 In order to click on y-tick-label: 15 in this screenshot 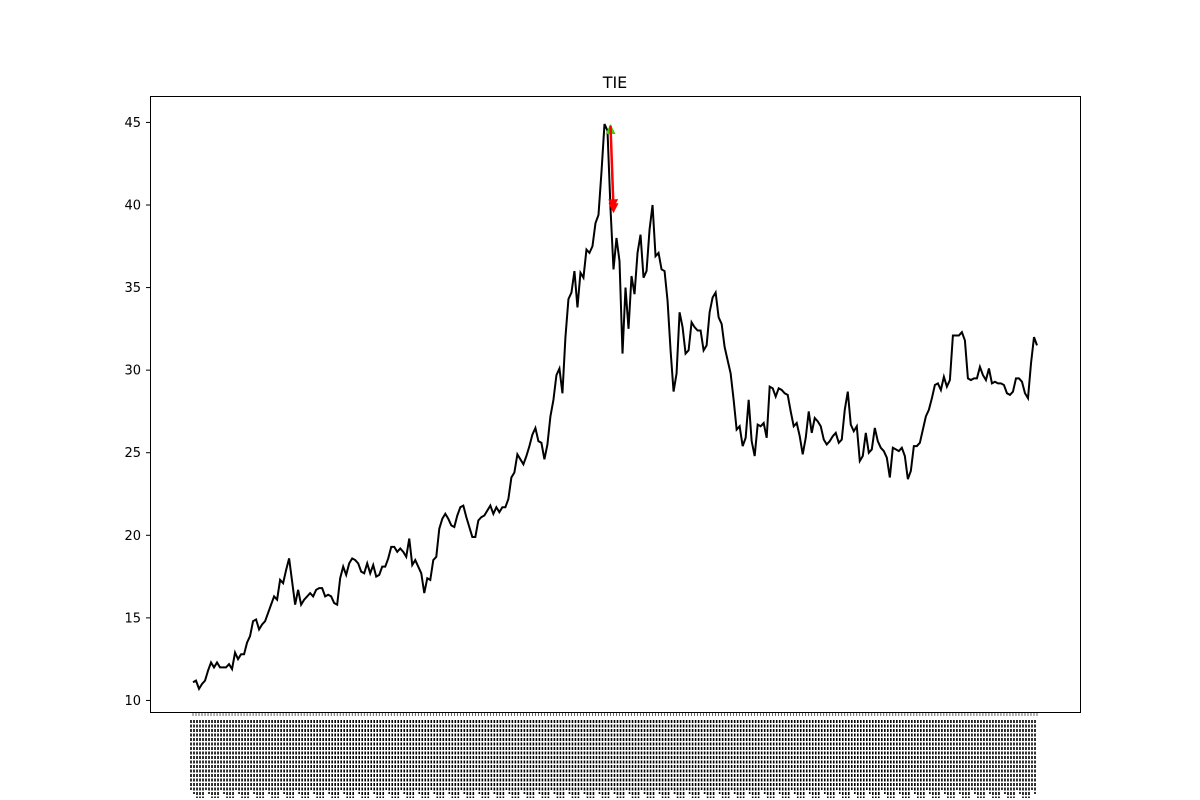, I will do `click(132, 618)`.